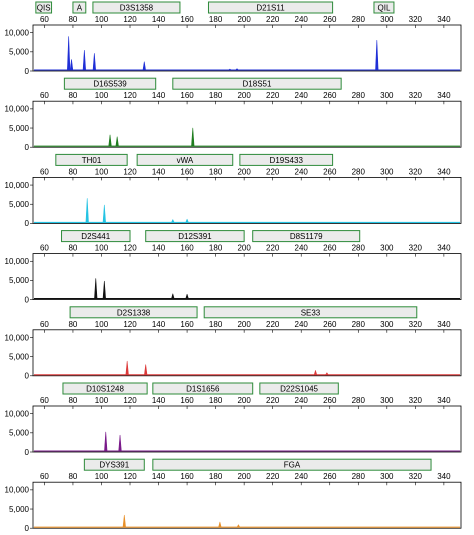 The width and height of the screenshot is (474, 535). Describe the element at coordinates (273, 248) in the screenshot. I see `x-tick-label-3-8: 220` at that location.